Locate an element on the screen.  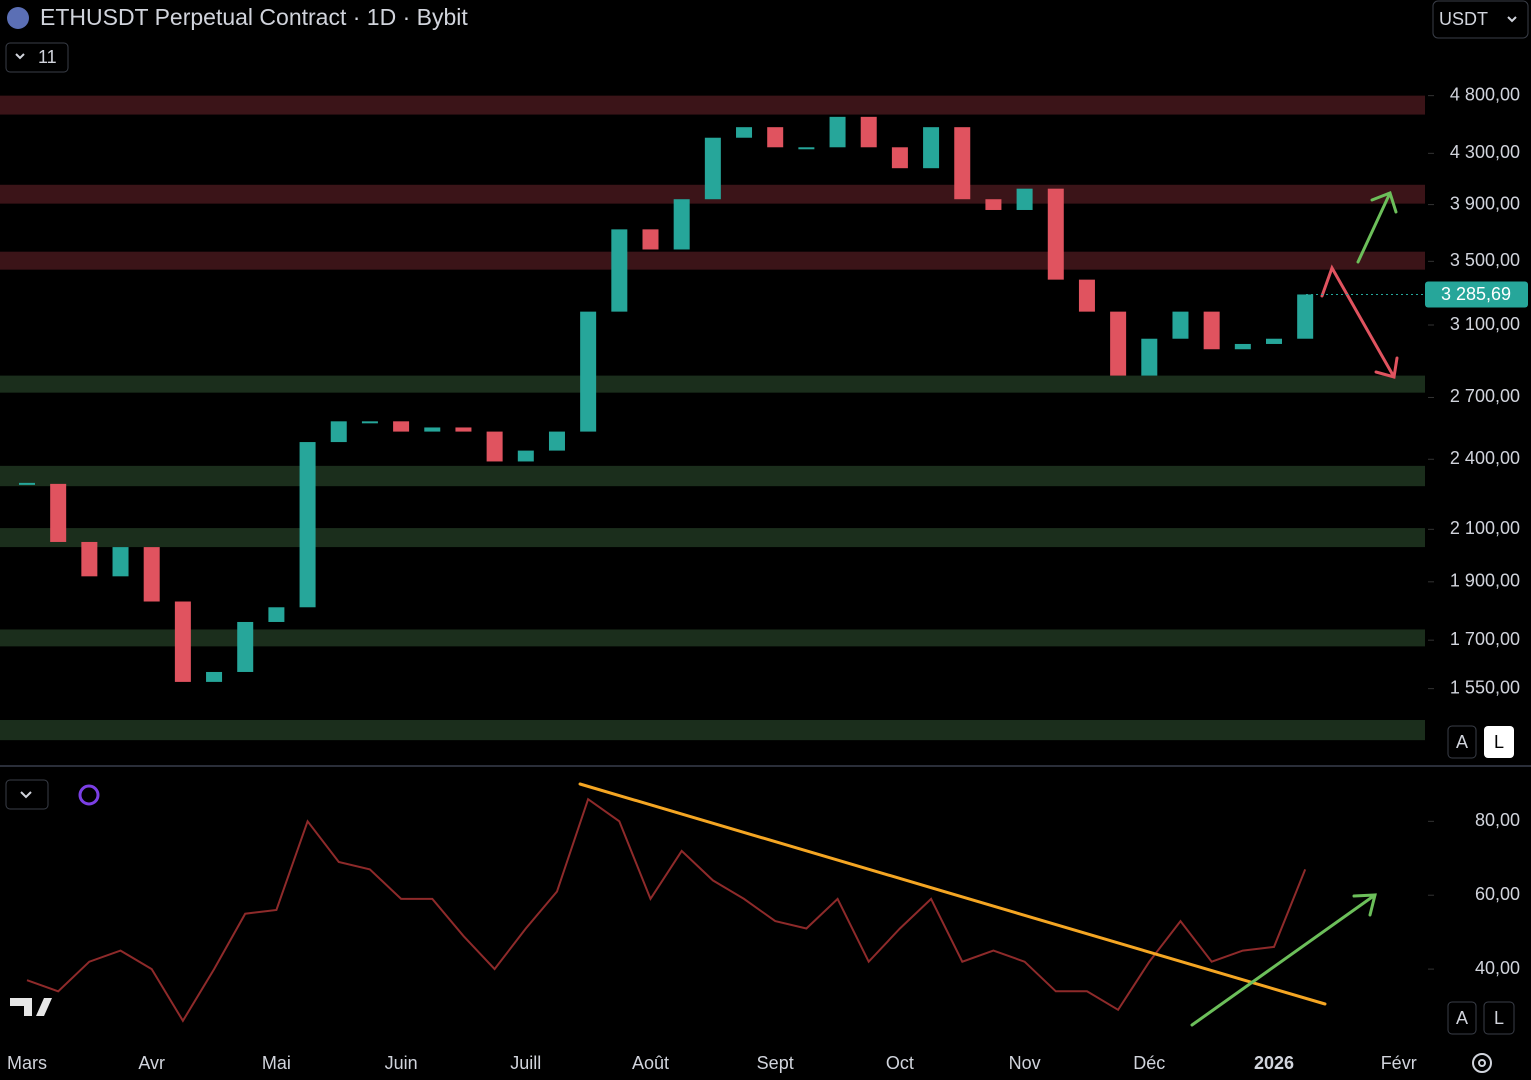
y-tick-label: 1 900,00 is located at coordinates (1485, 581).